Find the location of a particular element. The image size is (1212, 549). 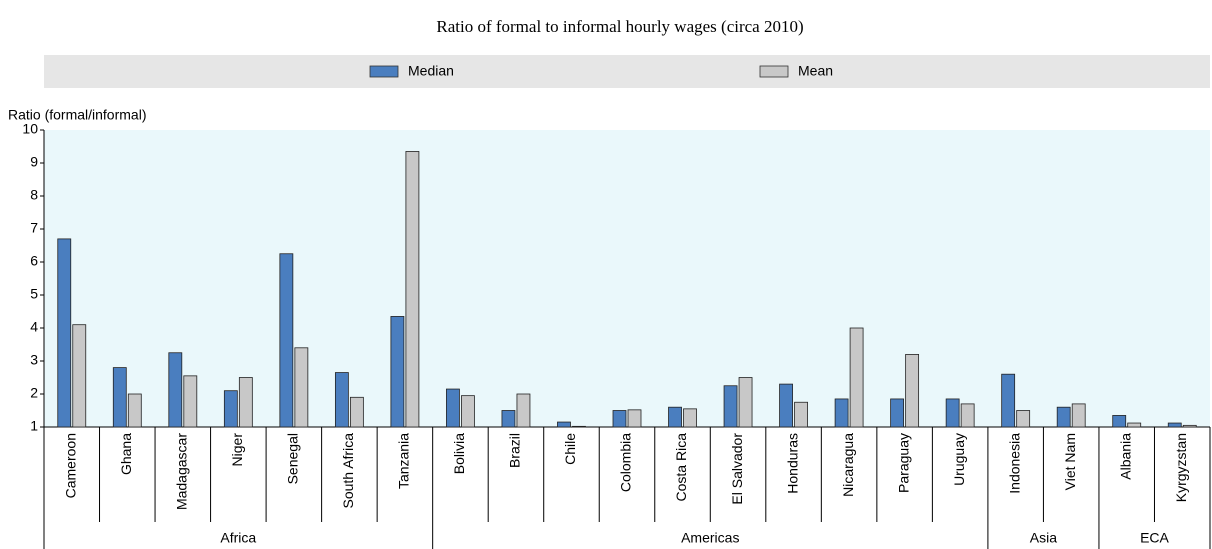

x-tick-label: Brazil is located at coordinates (515, 450).